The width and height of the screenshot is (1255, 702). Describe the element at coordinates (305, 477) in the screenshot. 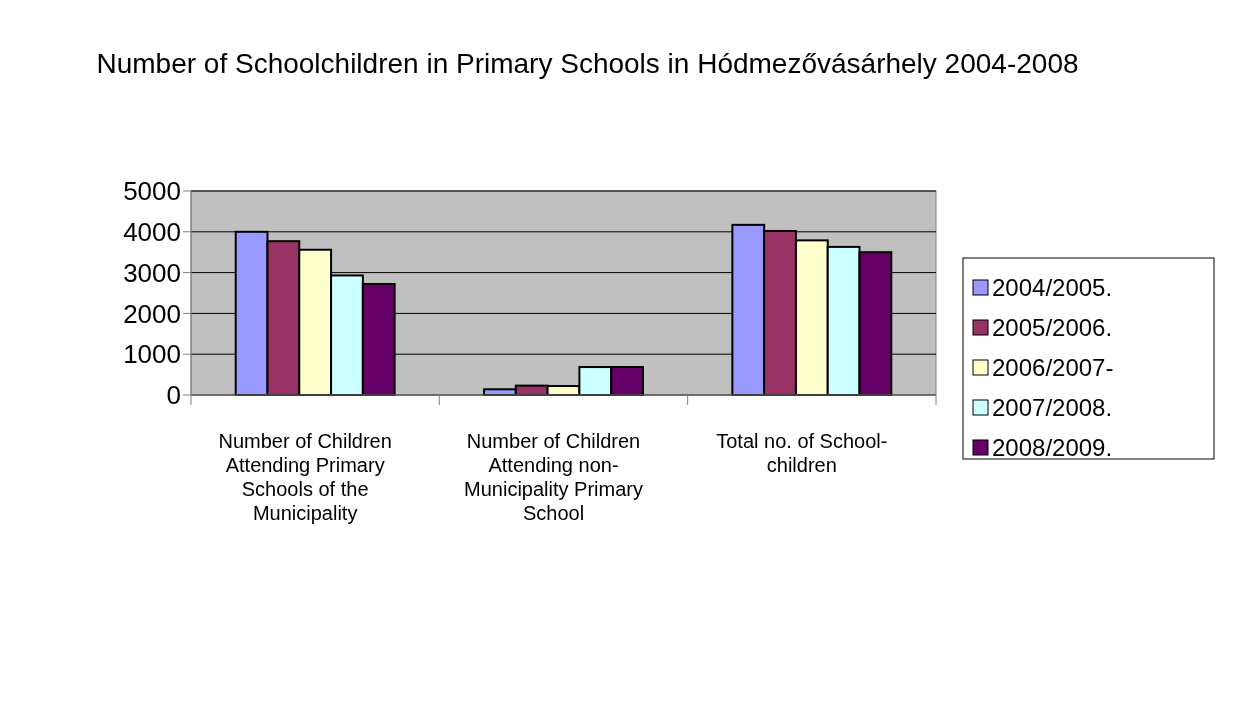

I see `x-tick-label: Number of Children Attending Primary Schools of the Municipality` at that location.